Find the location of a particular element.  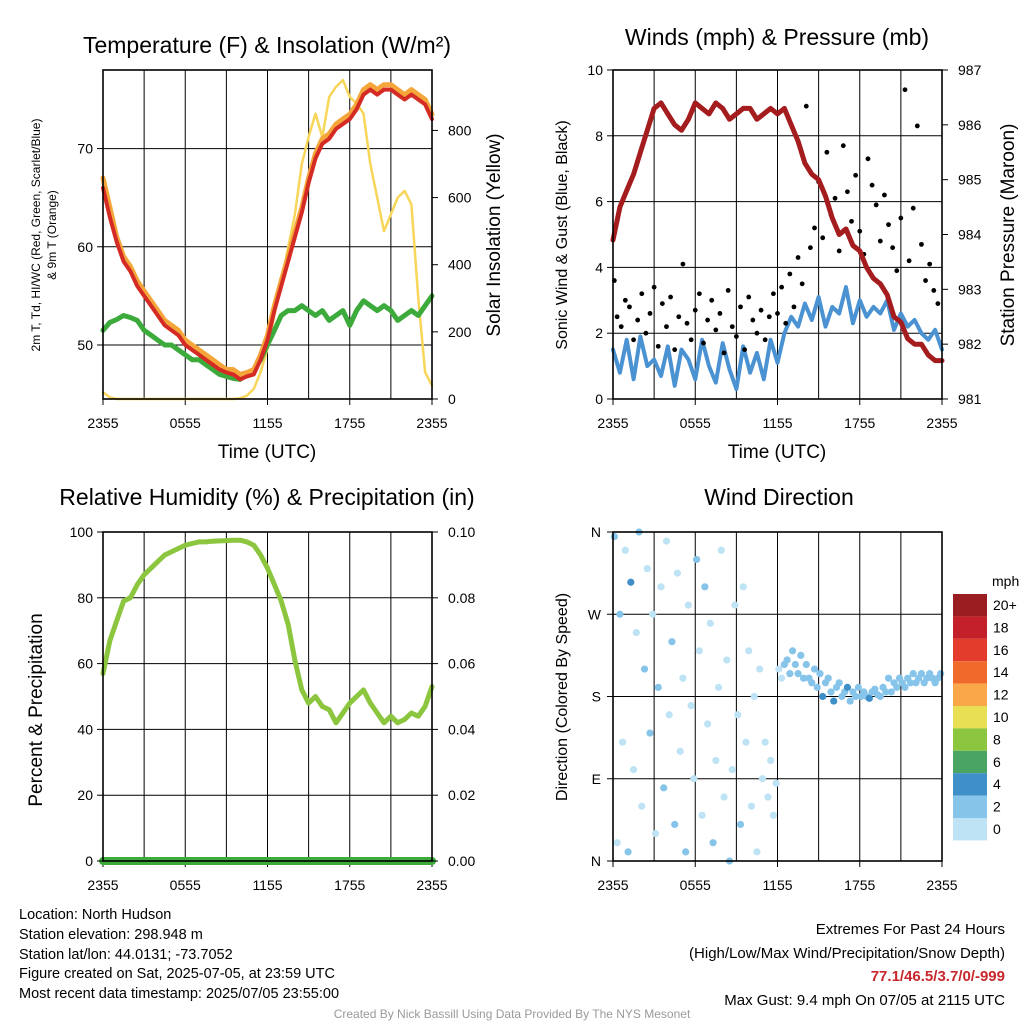

dir-ytick-label: E is located at coordinates (596, 779).